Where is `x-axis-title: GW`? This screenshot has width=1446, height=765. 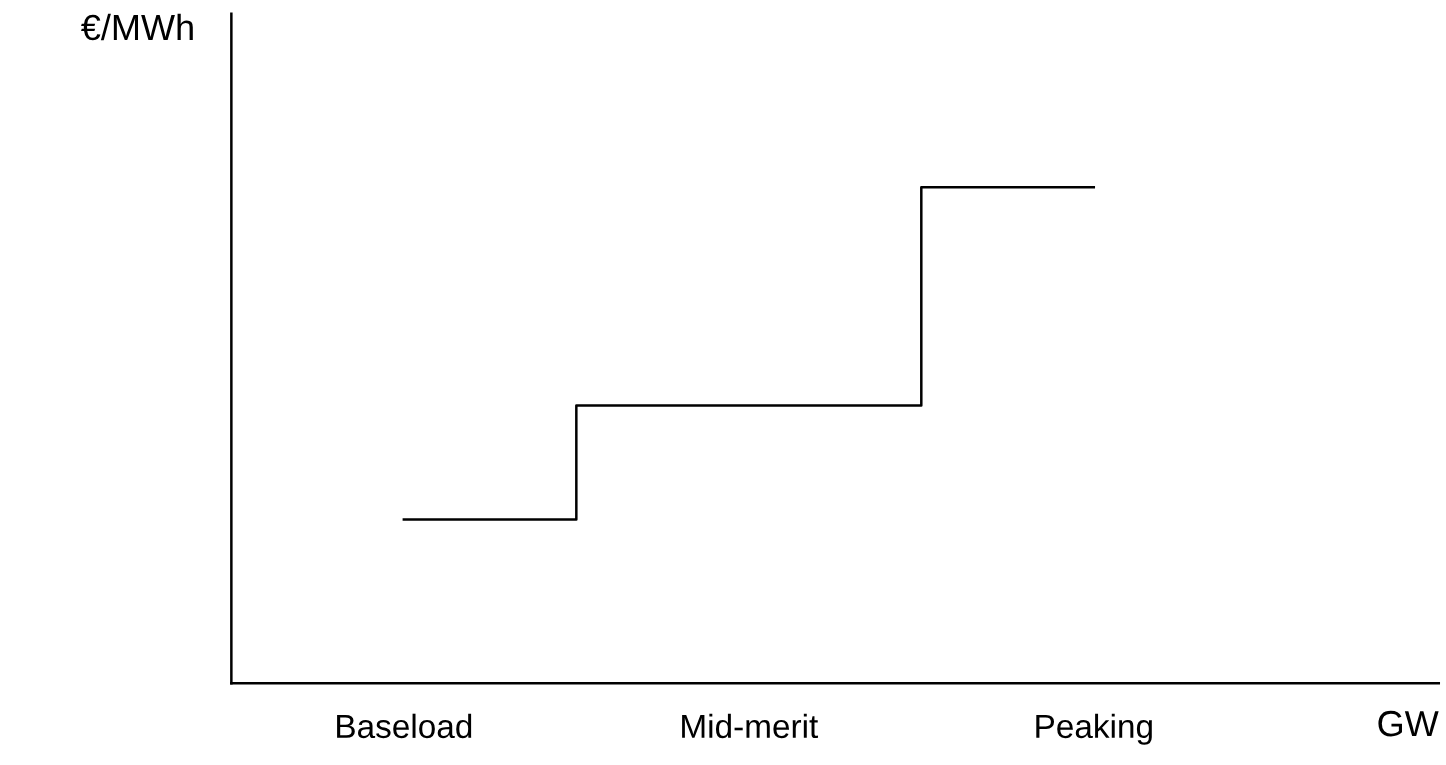
x-axis-title: GW is located at coordinates (1408, 723).